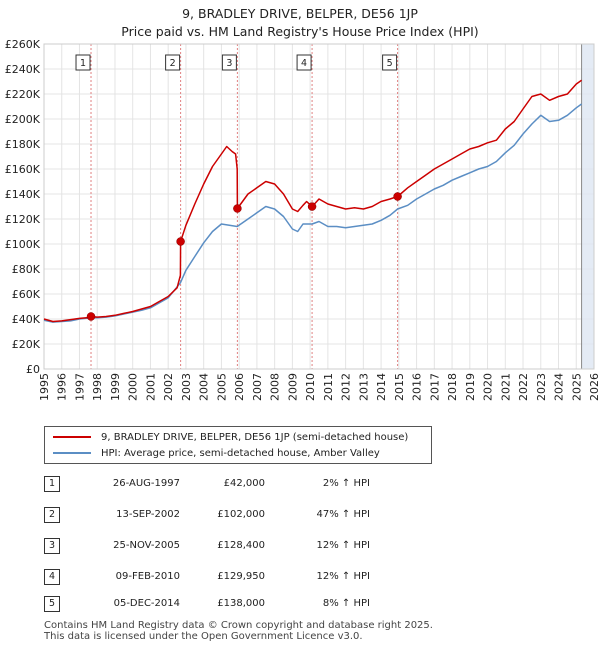 The height and width of the screenshot is (650, 600). I want to click on x-tick-label: 2017, so click(434, 387).